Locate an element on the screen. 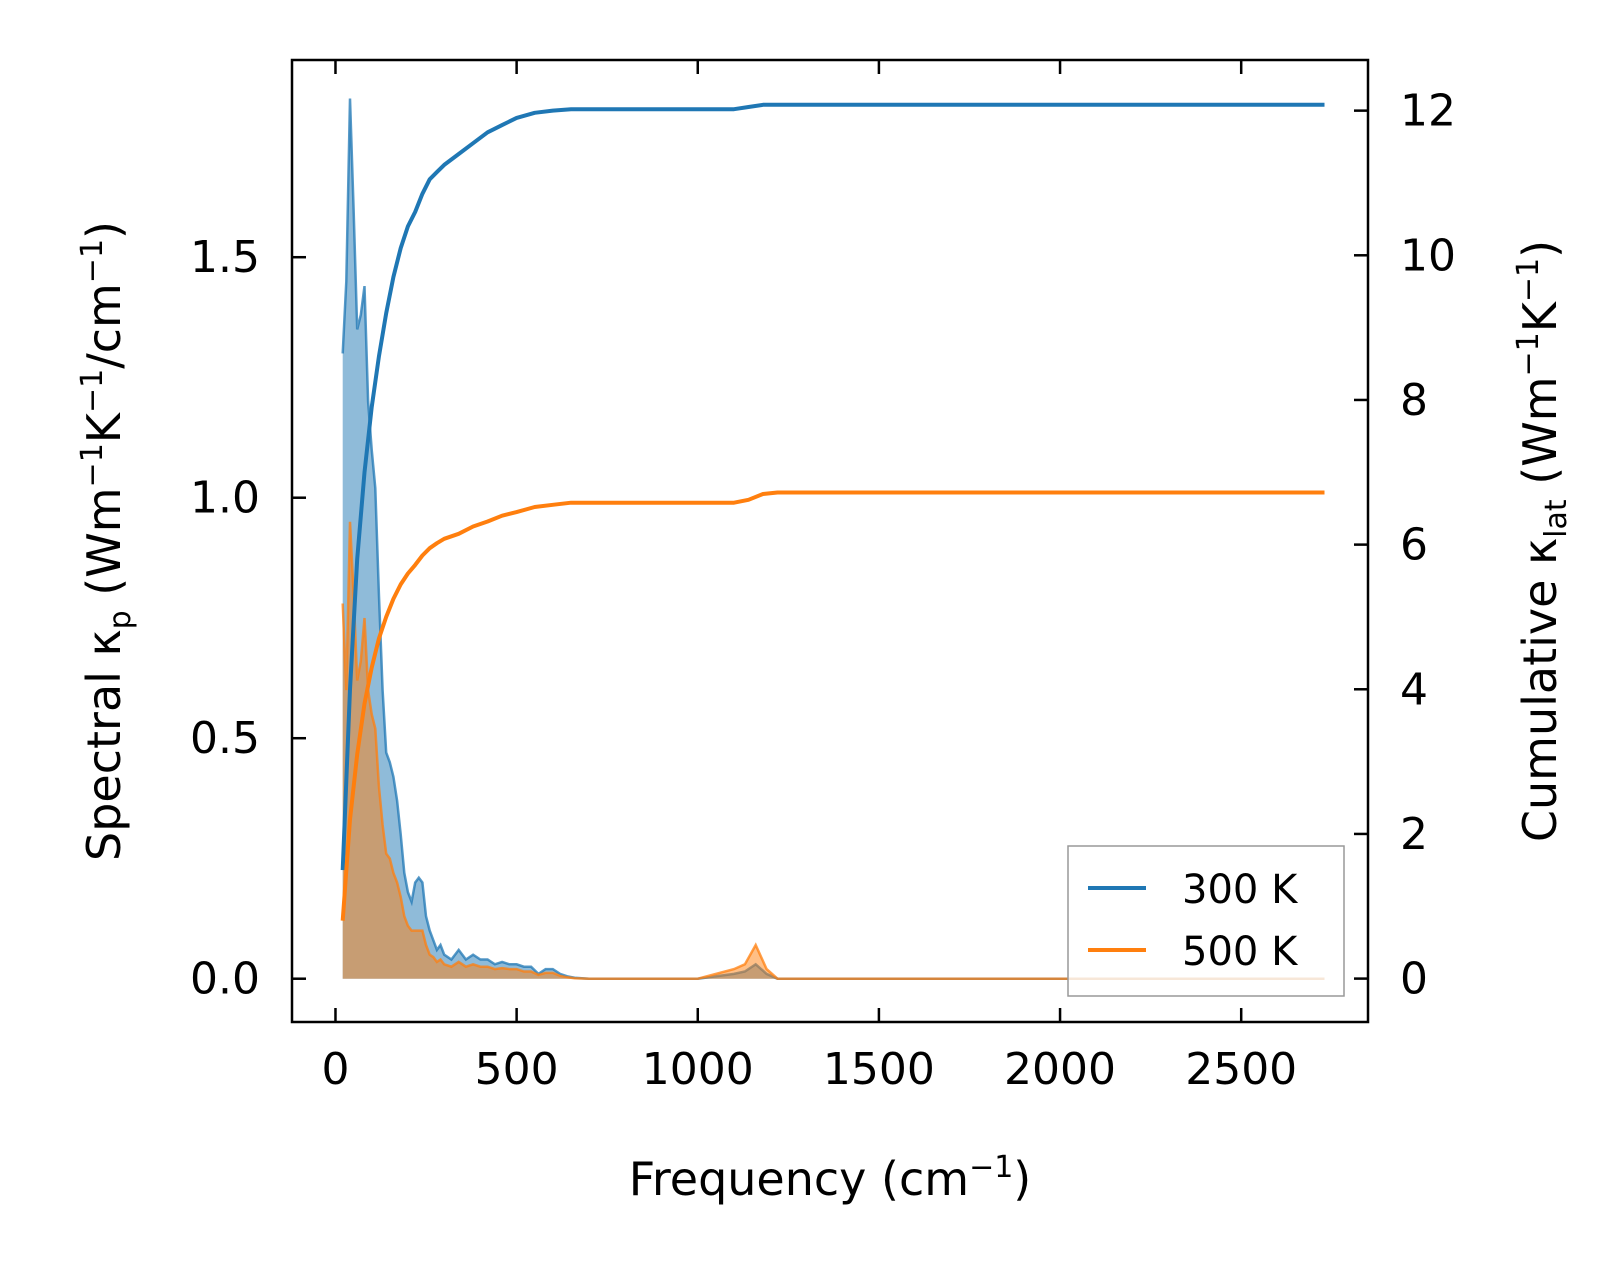  y-left-tick-label: 0.0 is located at coordinates (225, 979).